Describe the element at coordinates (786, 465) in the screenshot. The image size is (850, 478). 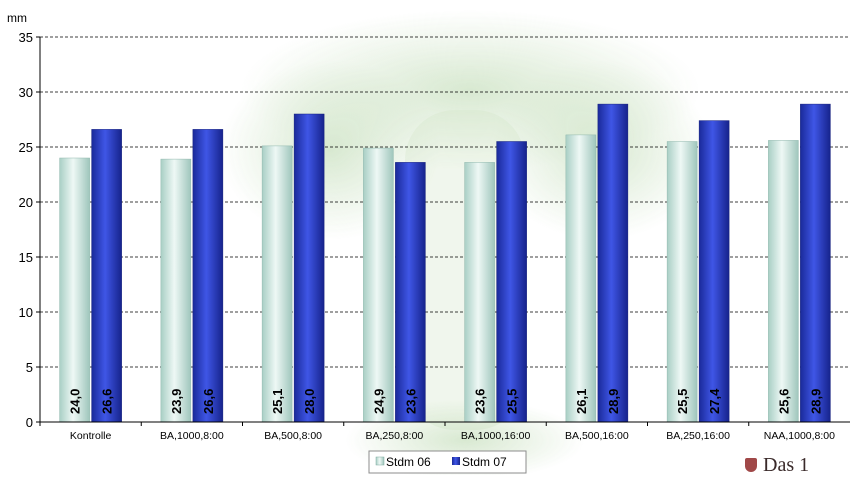
I see `logo-text: Das 1` at that location.